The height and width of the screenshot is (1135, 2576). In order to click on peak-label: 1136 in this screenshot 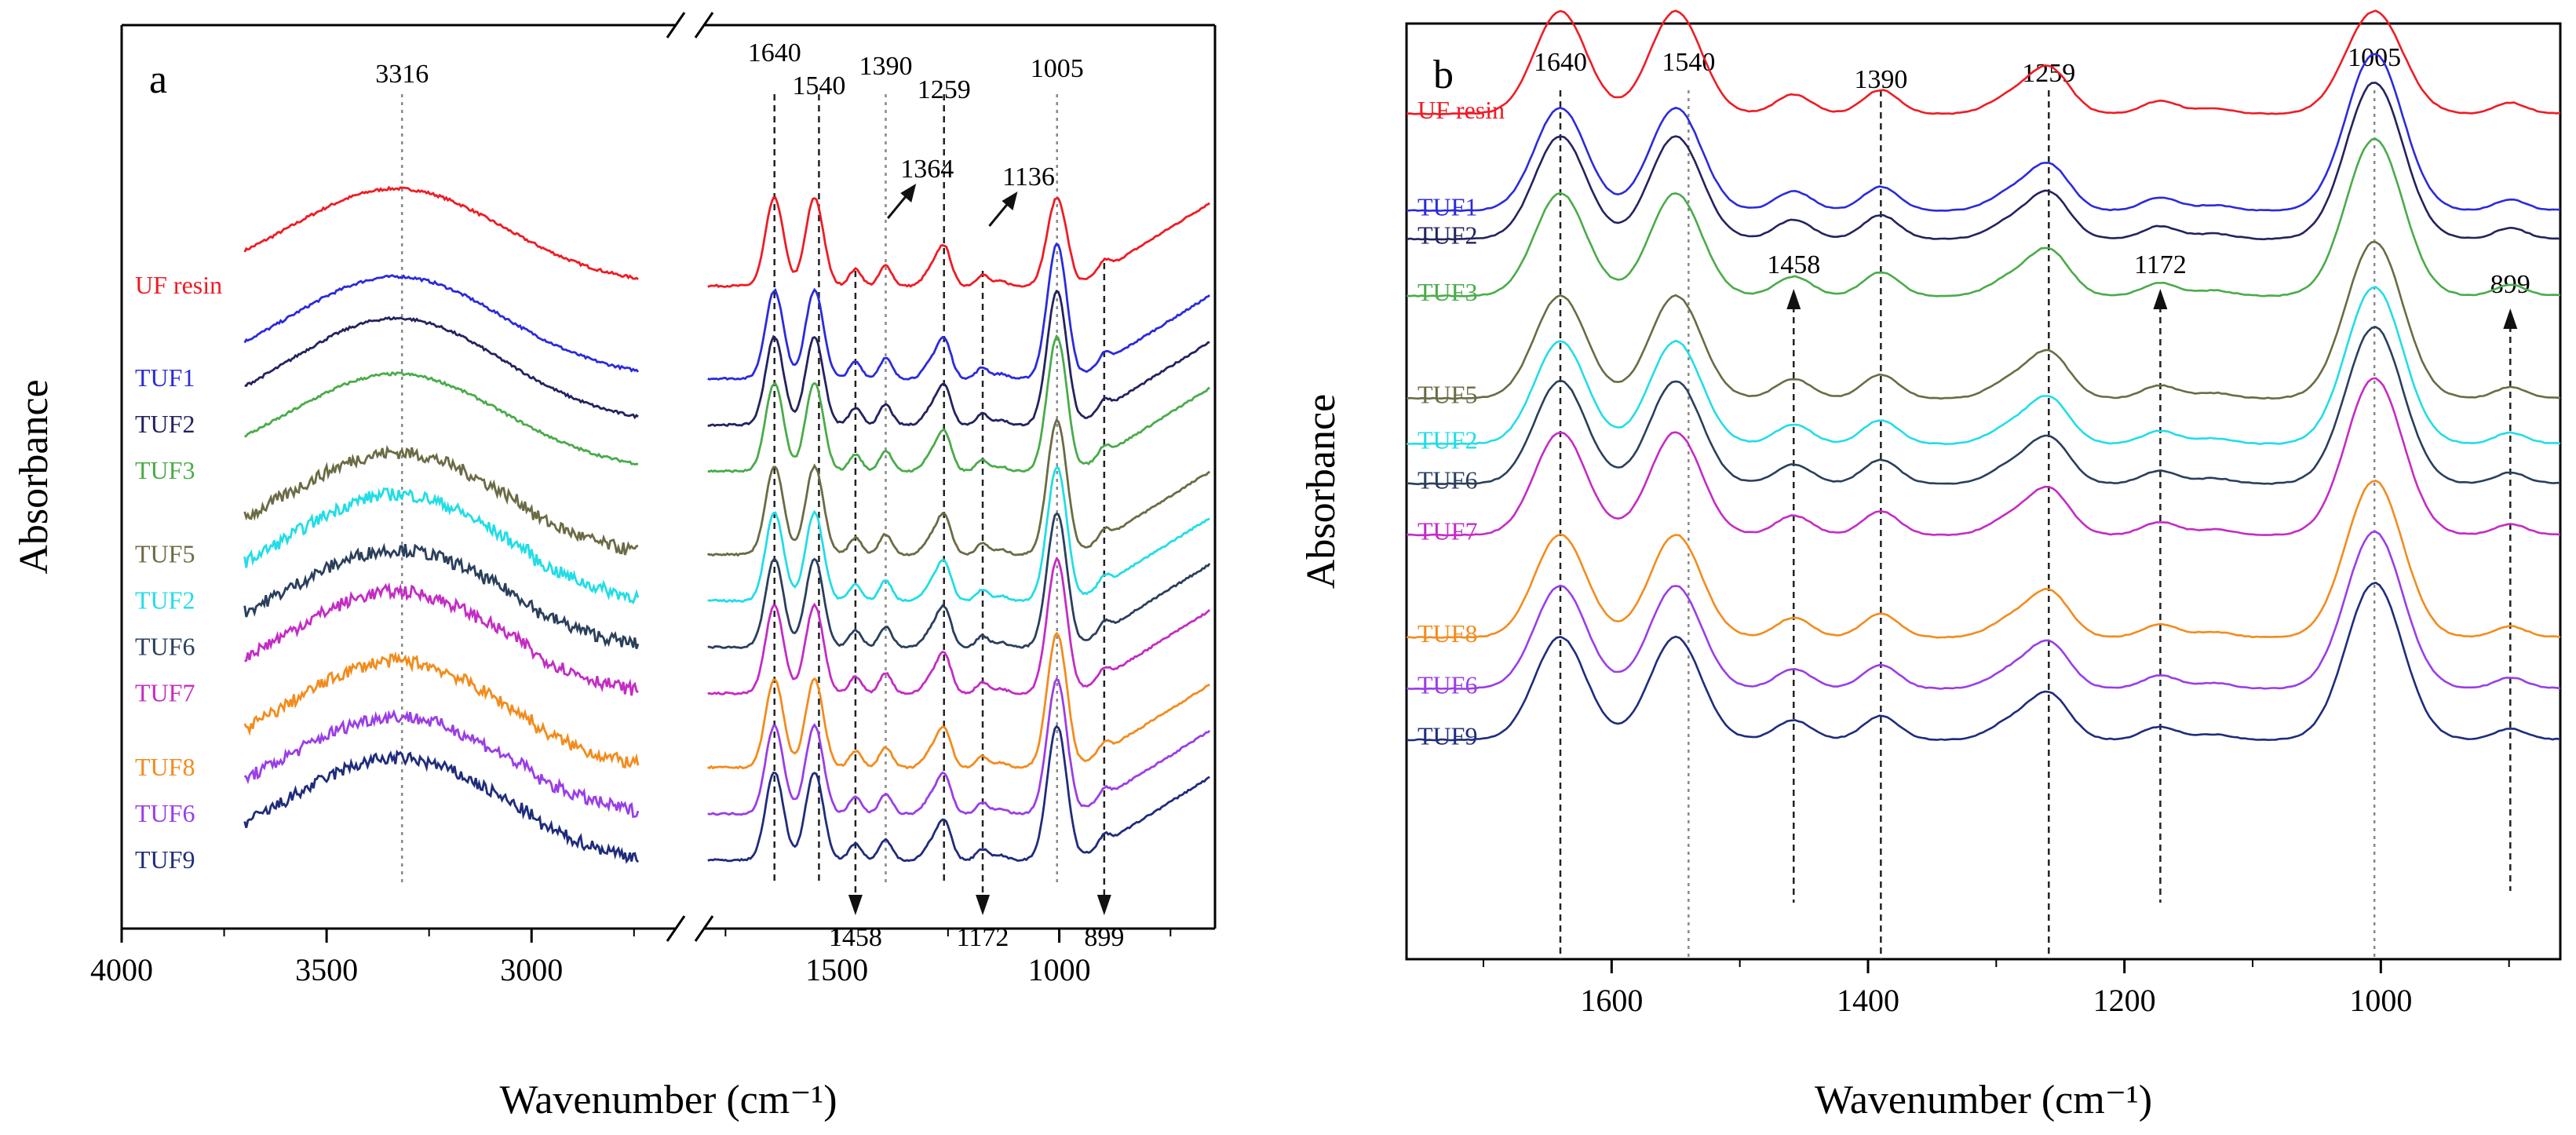, I will do `click(1028, 177)`.